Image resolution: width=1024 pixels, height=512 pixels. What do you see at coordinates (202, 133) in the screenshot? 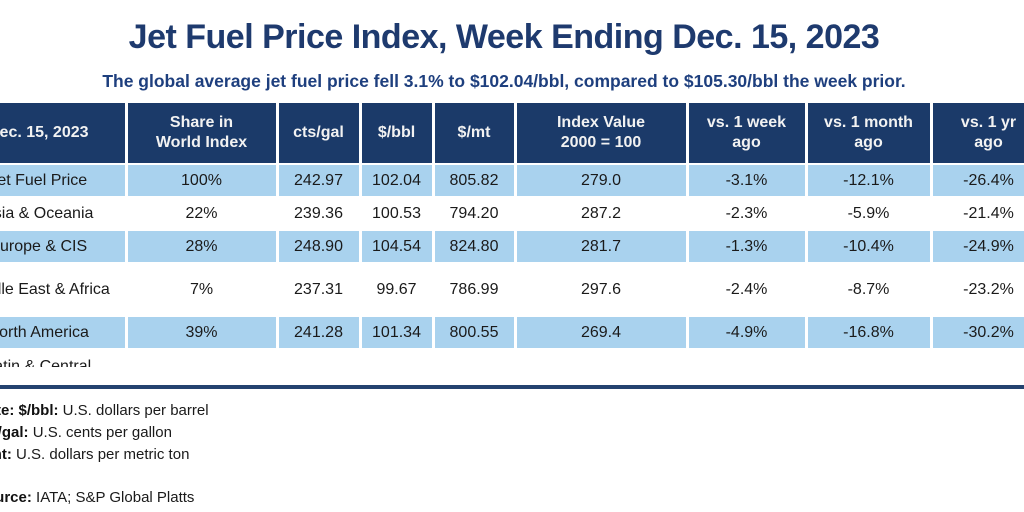
I see `column-header-share: Share in World Index` at bounding box center [202, 133].